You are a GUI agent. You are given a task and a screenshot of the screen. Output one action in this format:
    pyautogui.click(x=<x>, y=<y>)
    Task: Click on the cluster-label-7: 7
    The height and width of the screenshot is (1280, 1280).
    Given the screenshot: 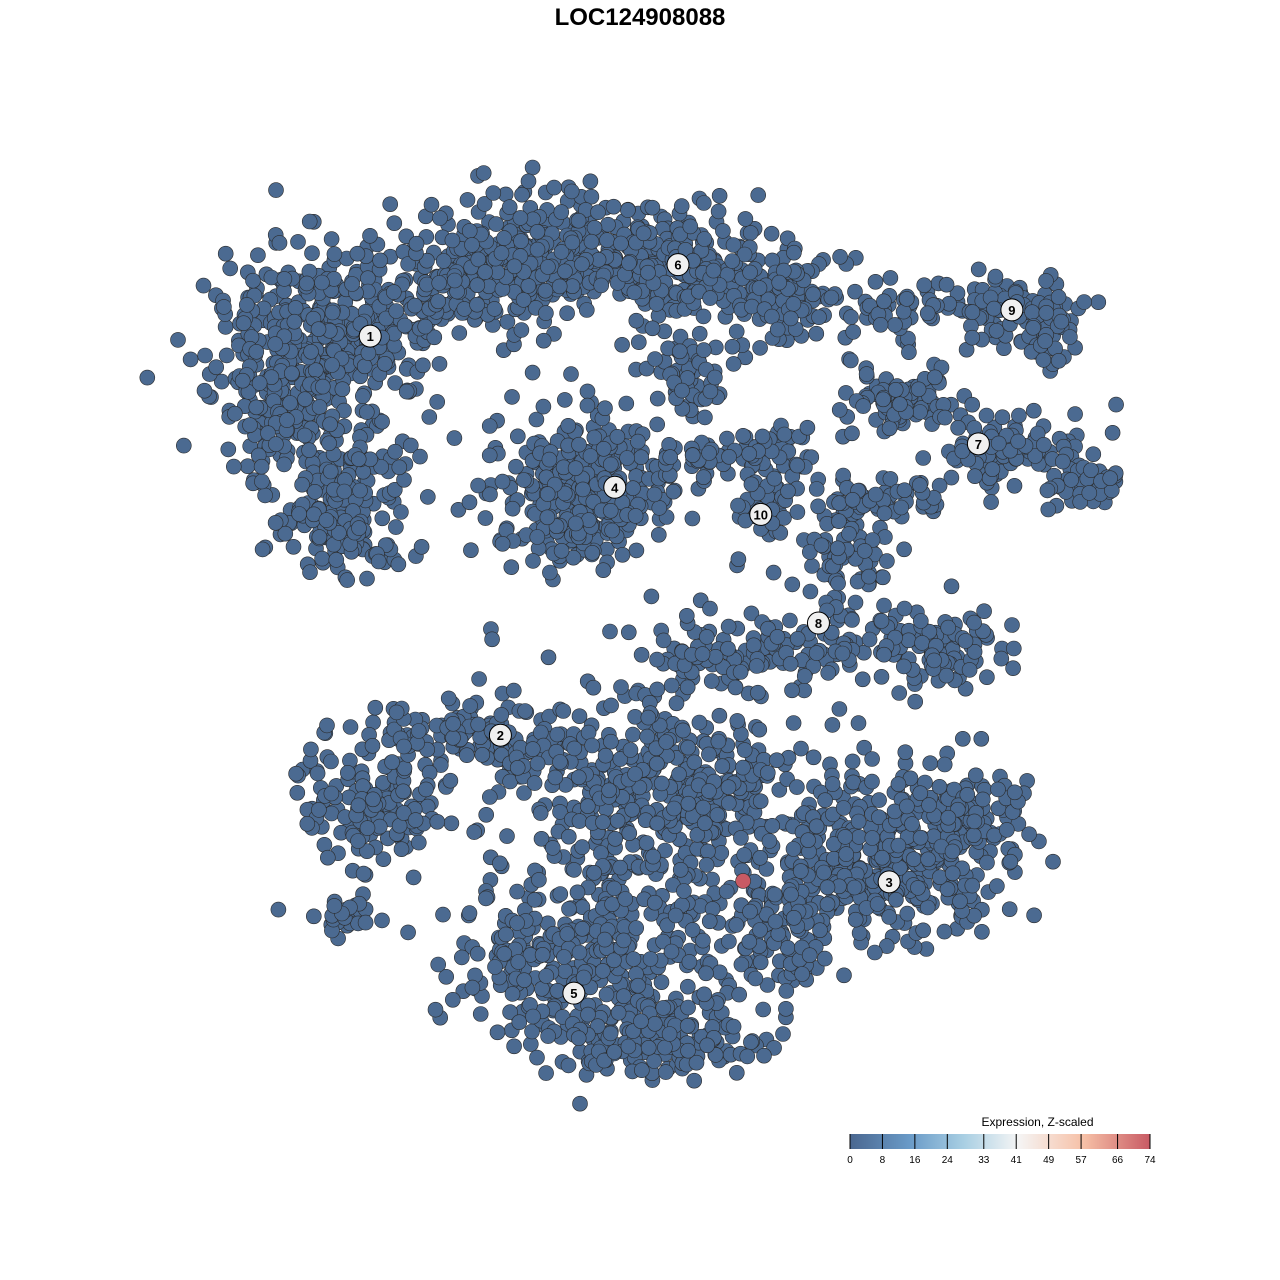 What is the action you would take?
    pyautogui.click(x=978, y=444)
    